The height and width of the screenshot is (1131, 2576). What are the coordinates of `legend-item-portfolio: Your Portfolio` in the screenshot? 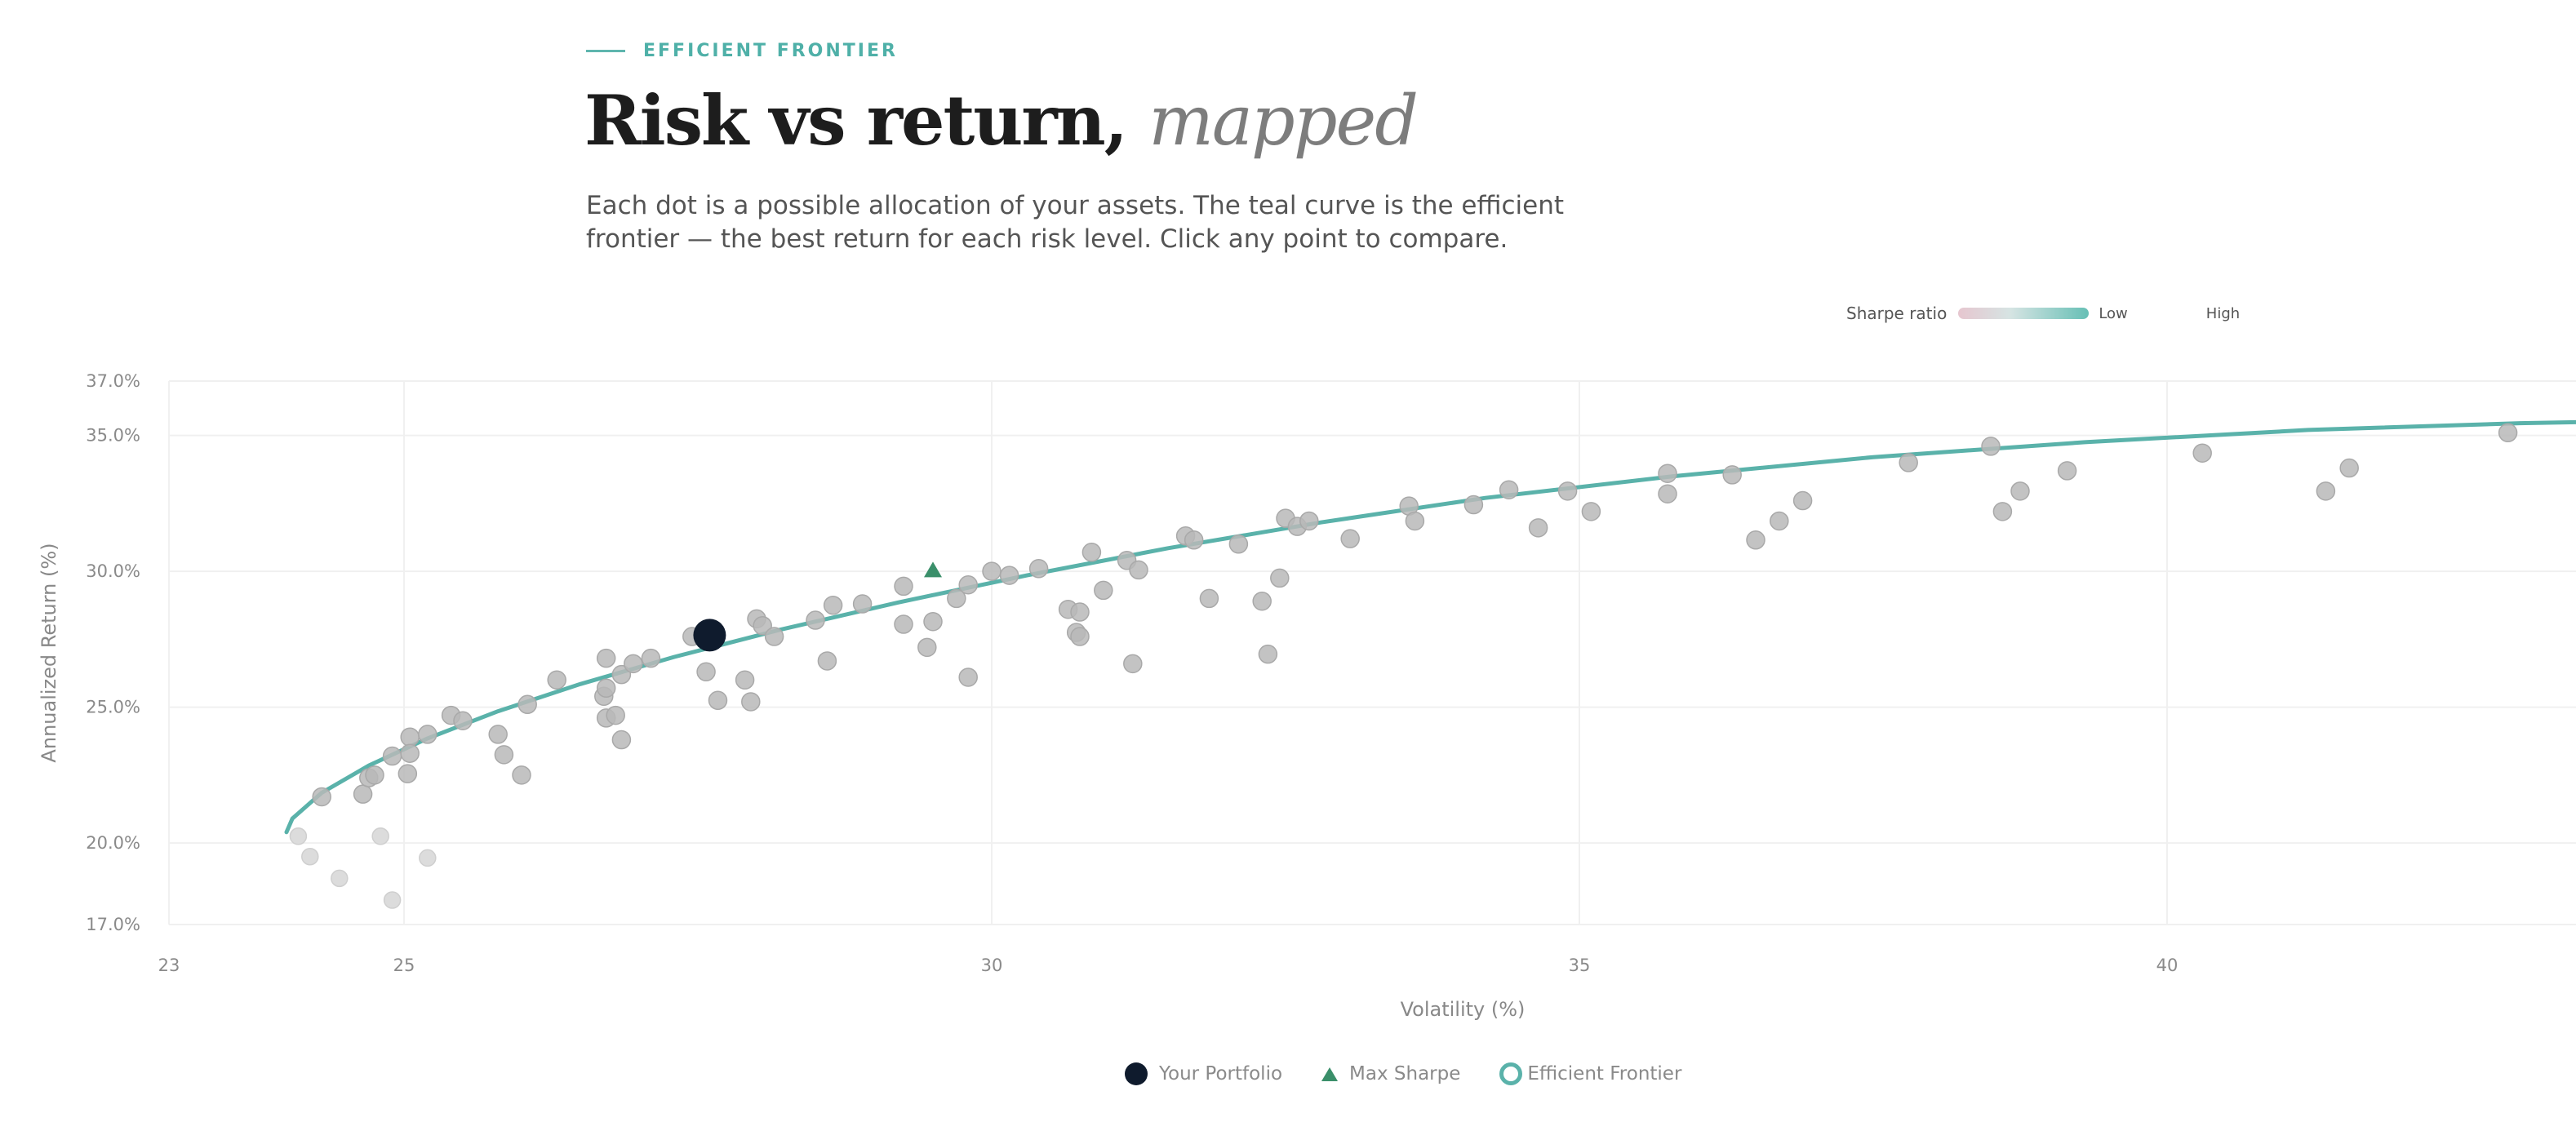 It's located at (1203, 1073).